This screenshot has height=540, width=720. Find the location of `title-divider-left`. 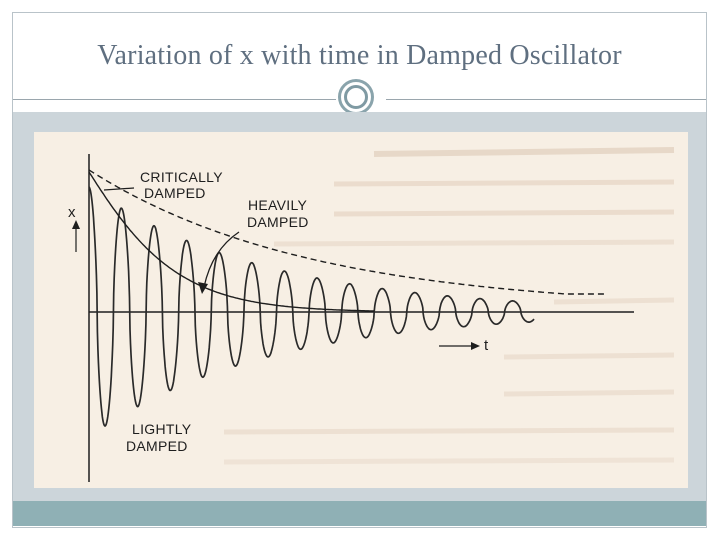

title-divider-left is located at coordinates (174, 99).